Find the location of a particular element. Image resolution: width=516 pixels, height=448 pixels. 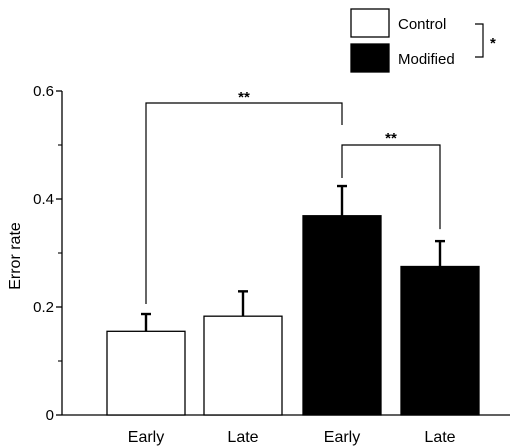

y-axis-title: Error rate is located at coordinates (15, 256).